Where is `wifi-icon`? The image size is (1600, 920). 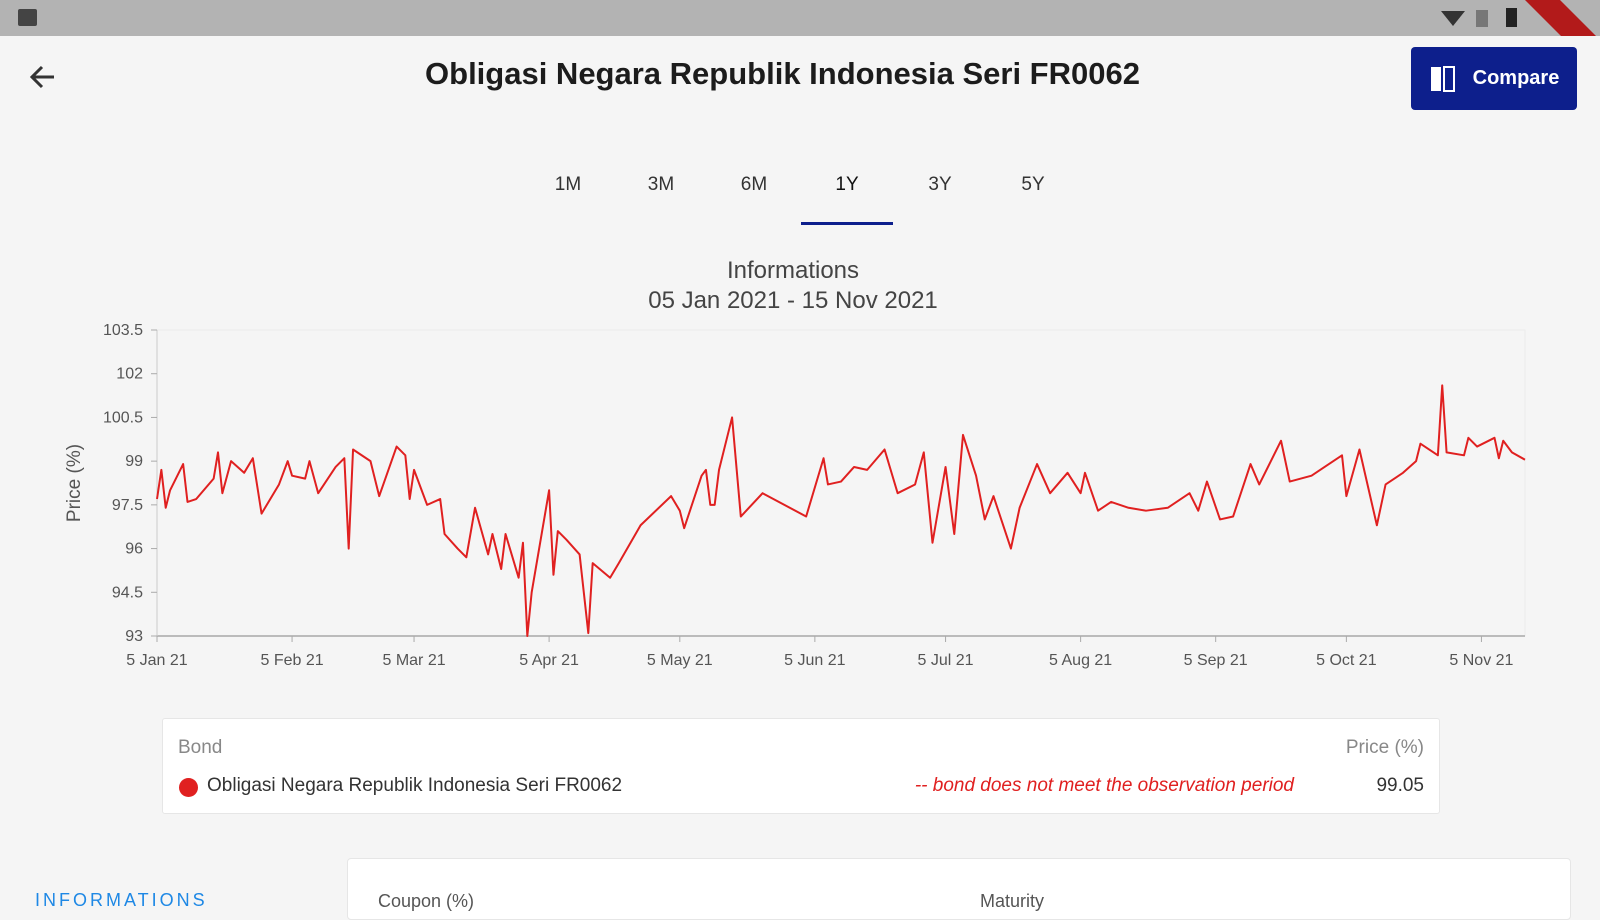 wifi-icon is located at coordinates (1453, 18).